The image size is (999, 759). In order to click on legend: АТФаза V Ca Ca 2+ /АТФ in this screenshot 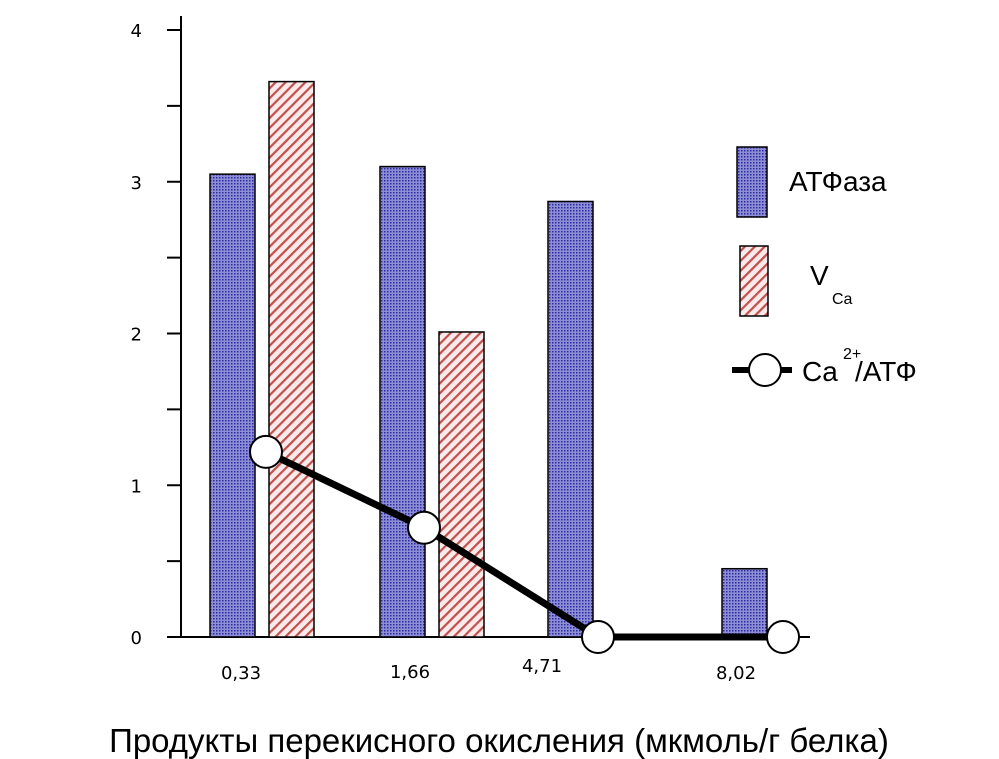, I will do `click(824, 266)`.